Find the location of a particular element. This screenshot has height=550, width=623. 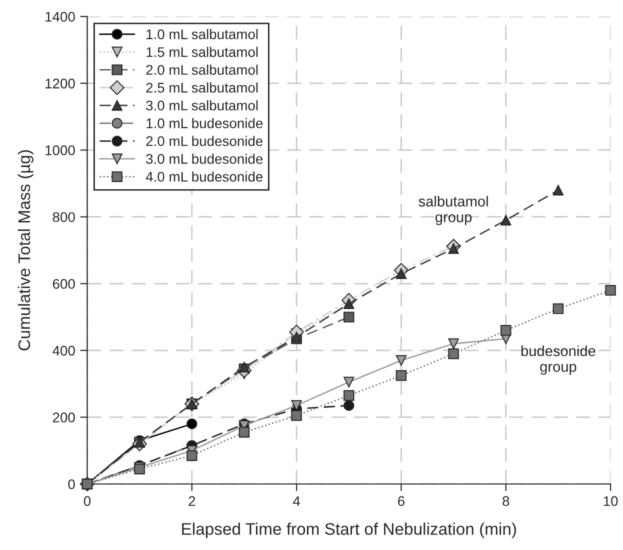

annotation: budesonide group is located at coordinates (558, 360).